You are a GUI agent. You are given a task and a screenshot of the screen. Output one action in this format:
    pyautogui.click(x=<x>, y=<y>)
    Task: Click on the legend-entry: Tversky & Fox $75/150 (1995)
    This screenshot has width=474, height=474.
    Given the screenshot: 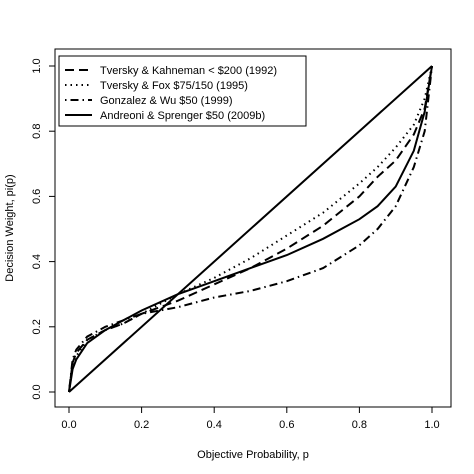 What is the action you would take?
    pyautogui.click(x=174, y=86)
    